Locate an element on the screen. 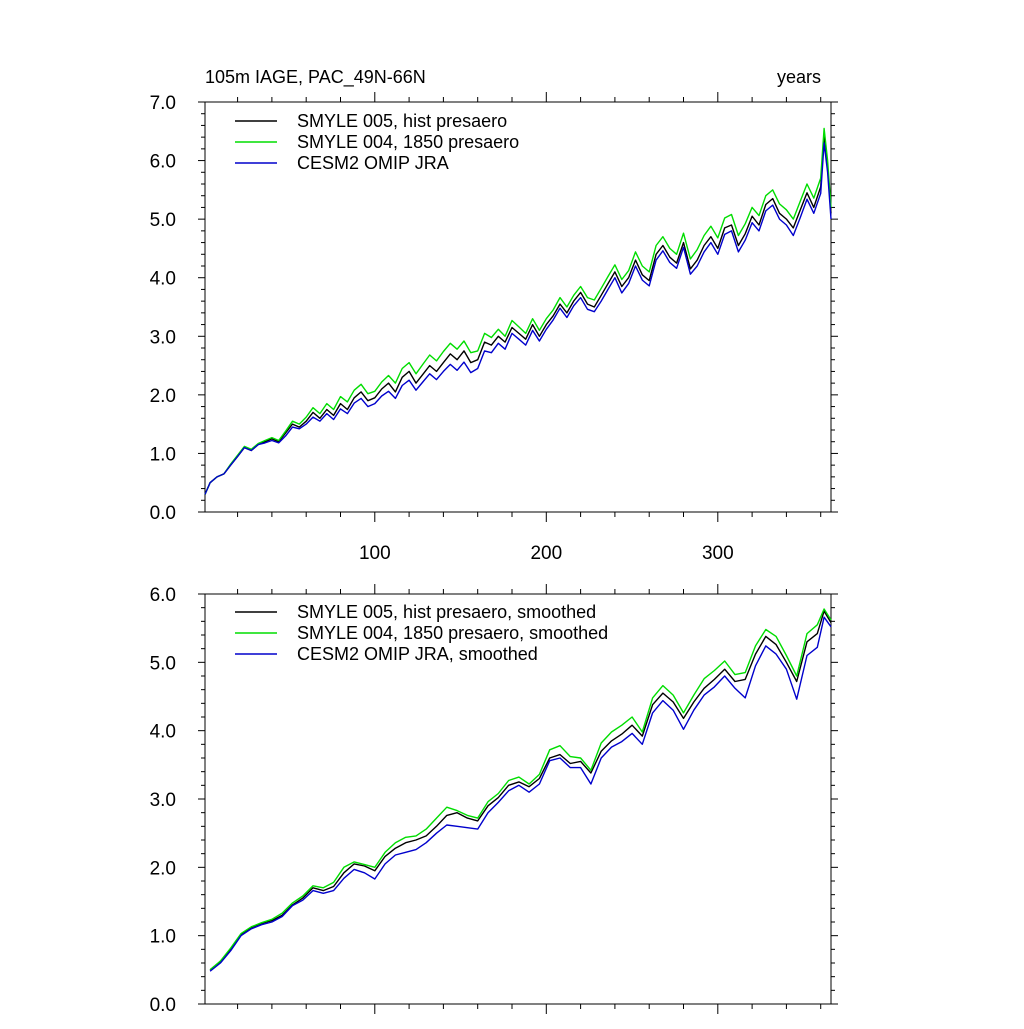 The image size is (1024, 1029). legend-label: SMYLE 005, hist presaero is located at coordinates (402, 121).